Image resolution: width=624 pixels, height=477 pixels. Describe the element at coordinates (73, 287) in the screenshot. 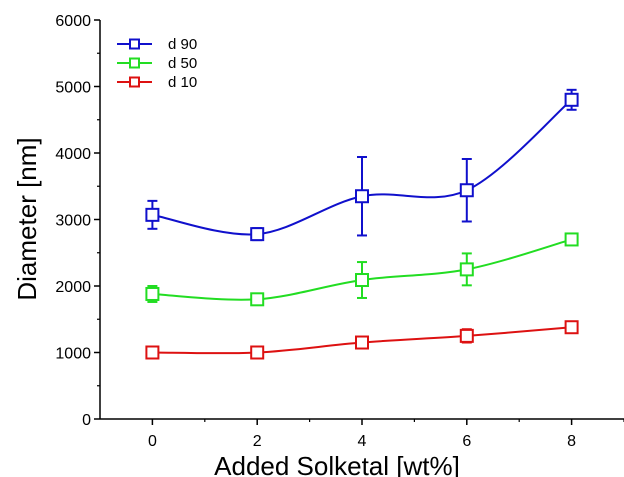

I see `y-tick-label: 2000` at that location.